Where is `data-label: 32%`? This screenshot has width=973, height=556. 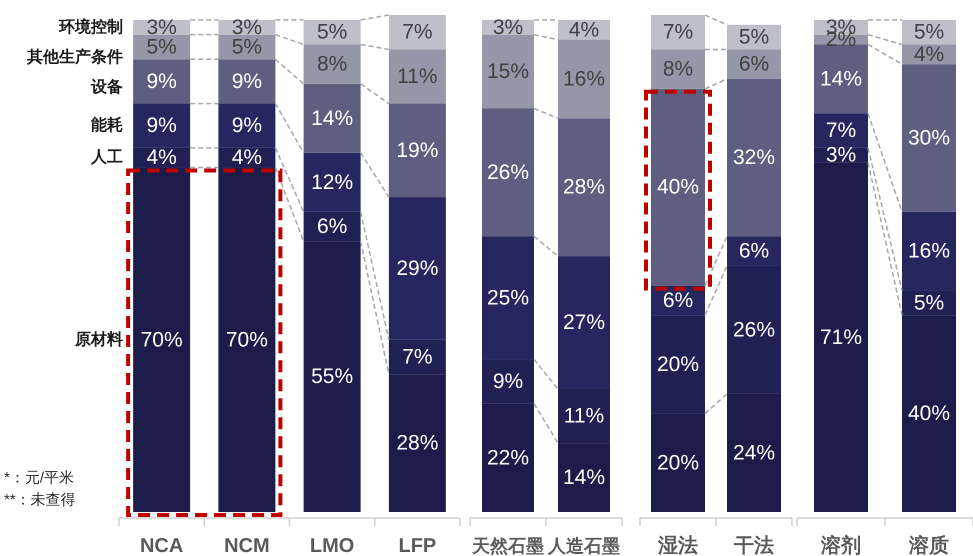
data-label: 32% is located at coordinates (754, 158).